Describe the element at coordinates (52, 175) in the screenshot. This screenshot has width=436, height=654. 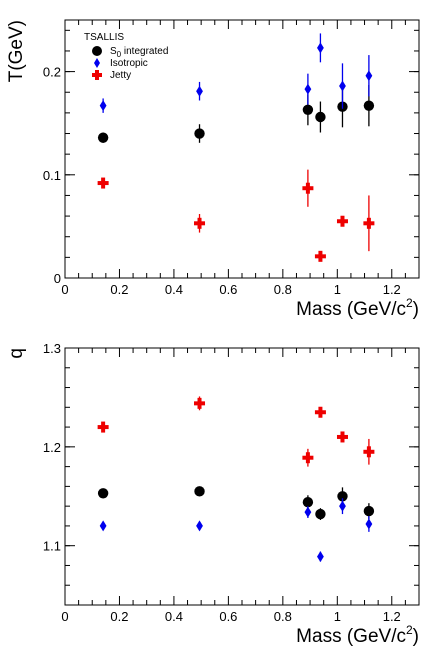
I see `y-tick-label: 0.1` at that location.